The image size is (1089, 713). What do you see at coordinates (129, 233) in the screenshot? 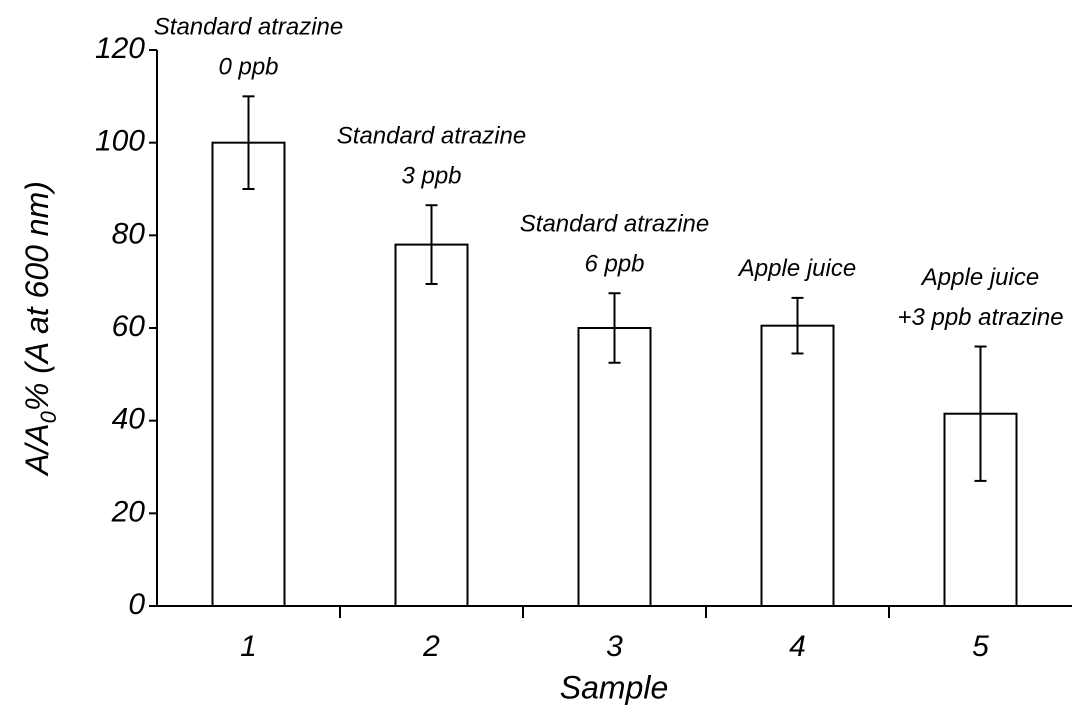
I see `y-tick-label: 80` at bounding box center [129, 233].